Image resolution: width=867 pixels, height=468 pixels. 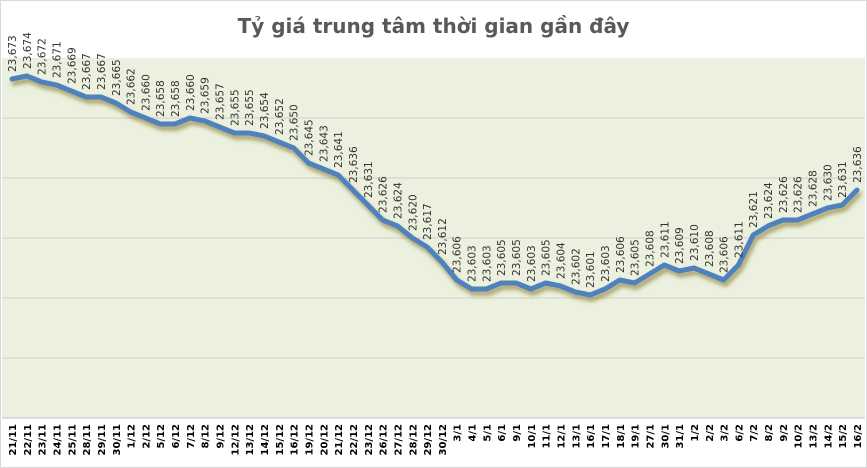 What do you see at coordinates (532, 436) in the screenshot?
I see `x-tick-label: 10/1` at bounding box center [532, 436].